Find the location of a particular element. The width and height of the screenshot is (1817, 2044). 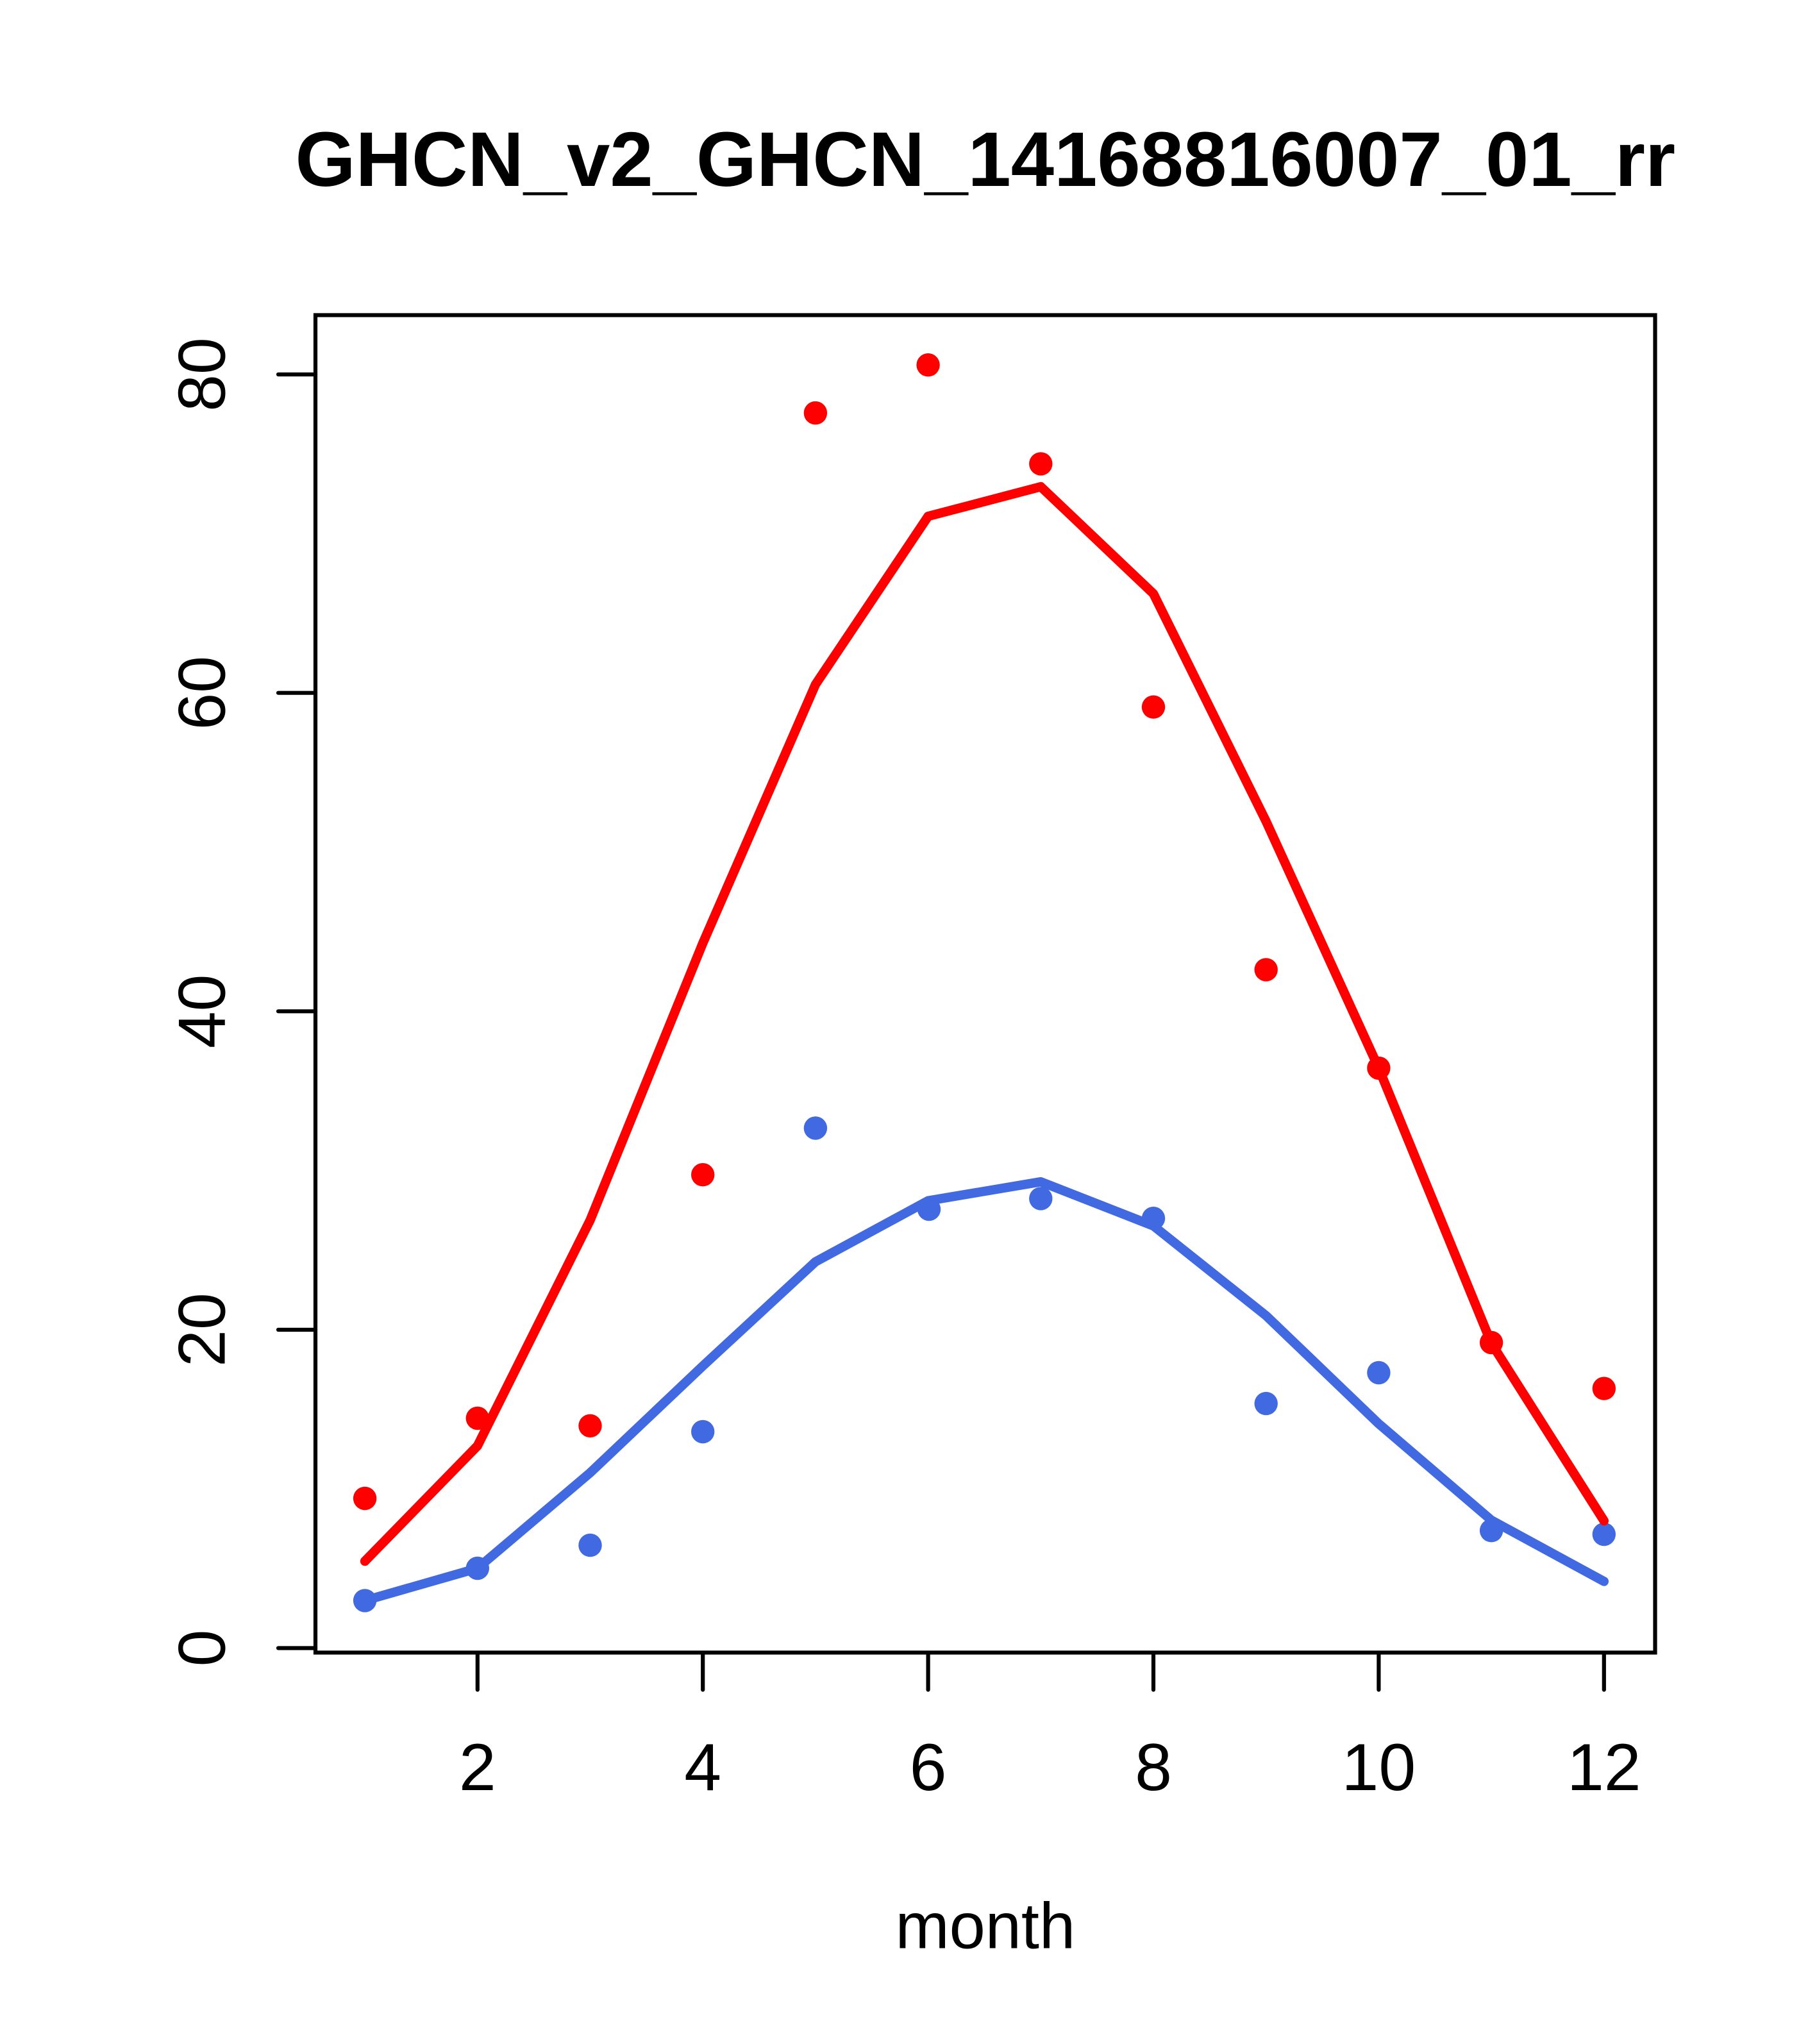

svg-text: 80 is located at coordinates (202, 374).